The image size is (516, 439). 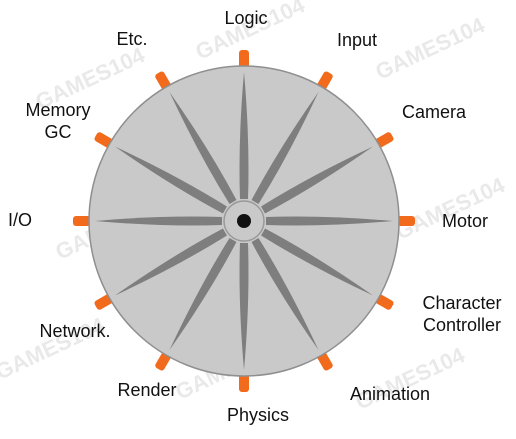 What do you see at coordinates (132, 39) in the screenshot?
I see `system-label: Etc.` at bounding box center [132, 39].